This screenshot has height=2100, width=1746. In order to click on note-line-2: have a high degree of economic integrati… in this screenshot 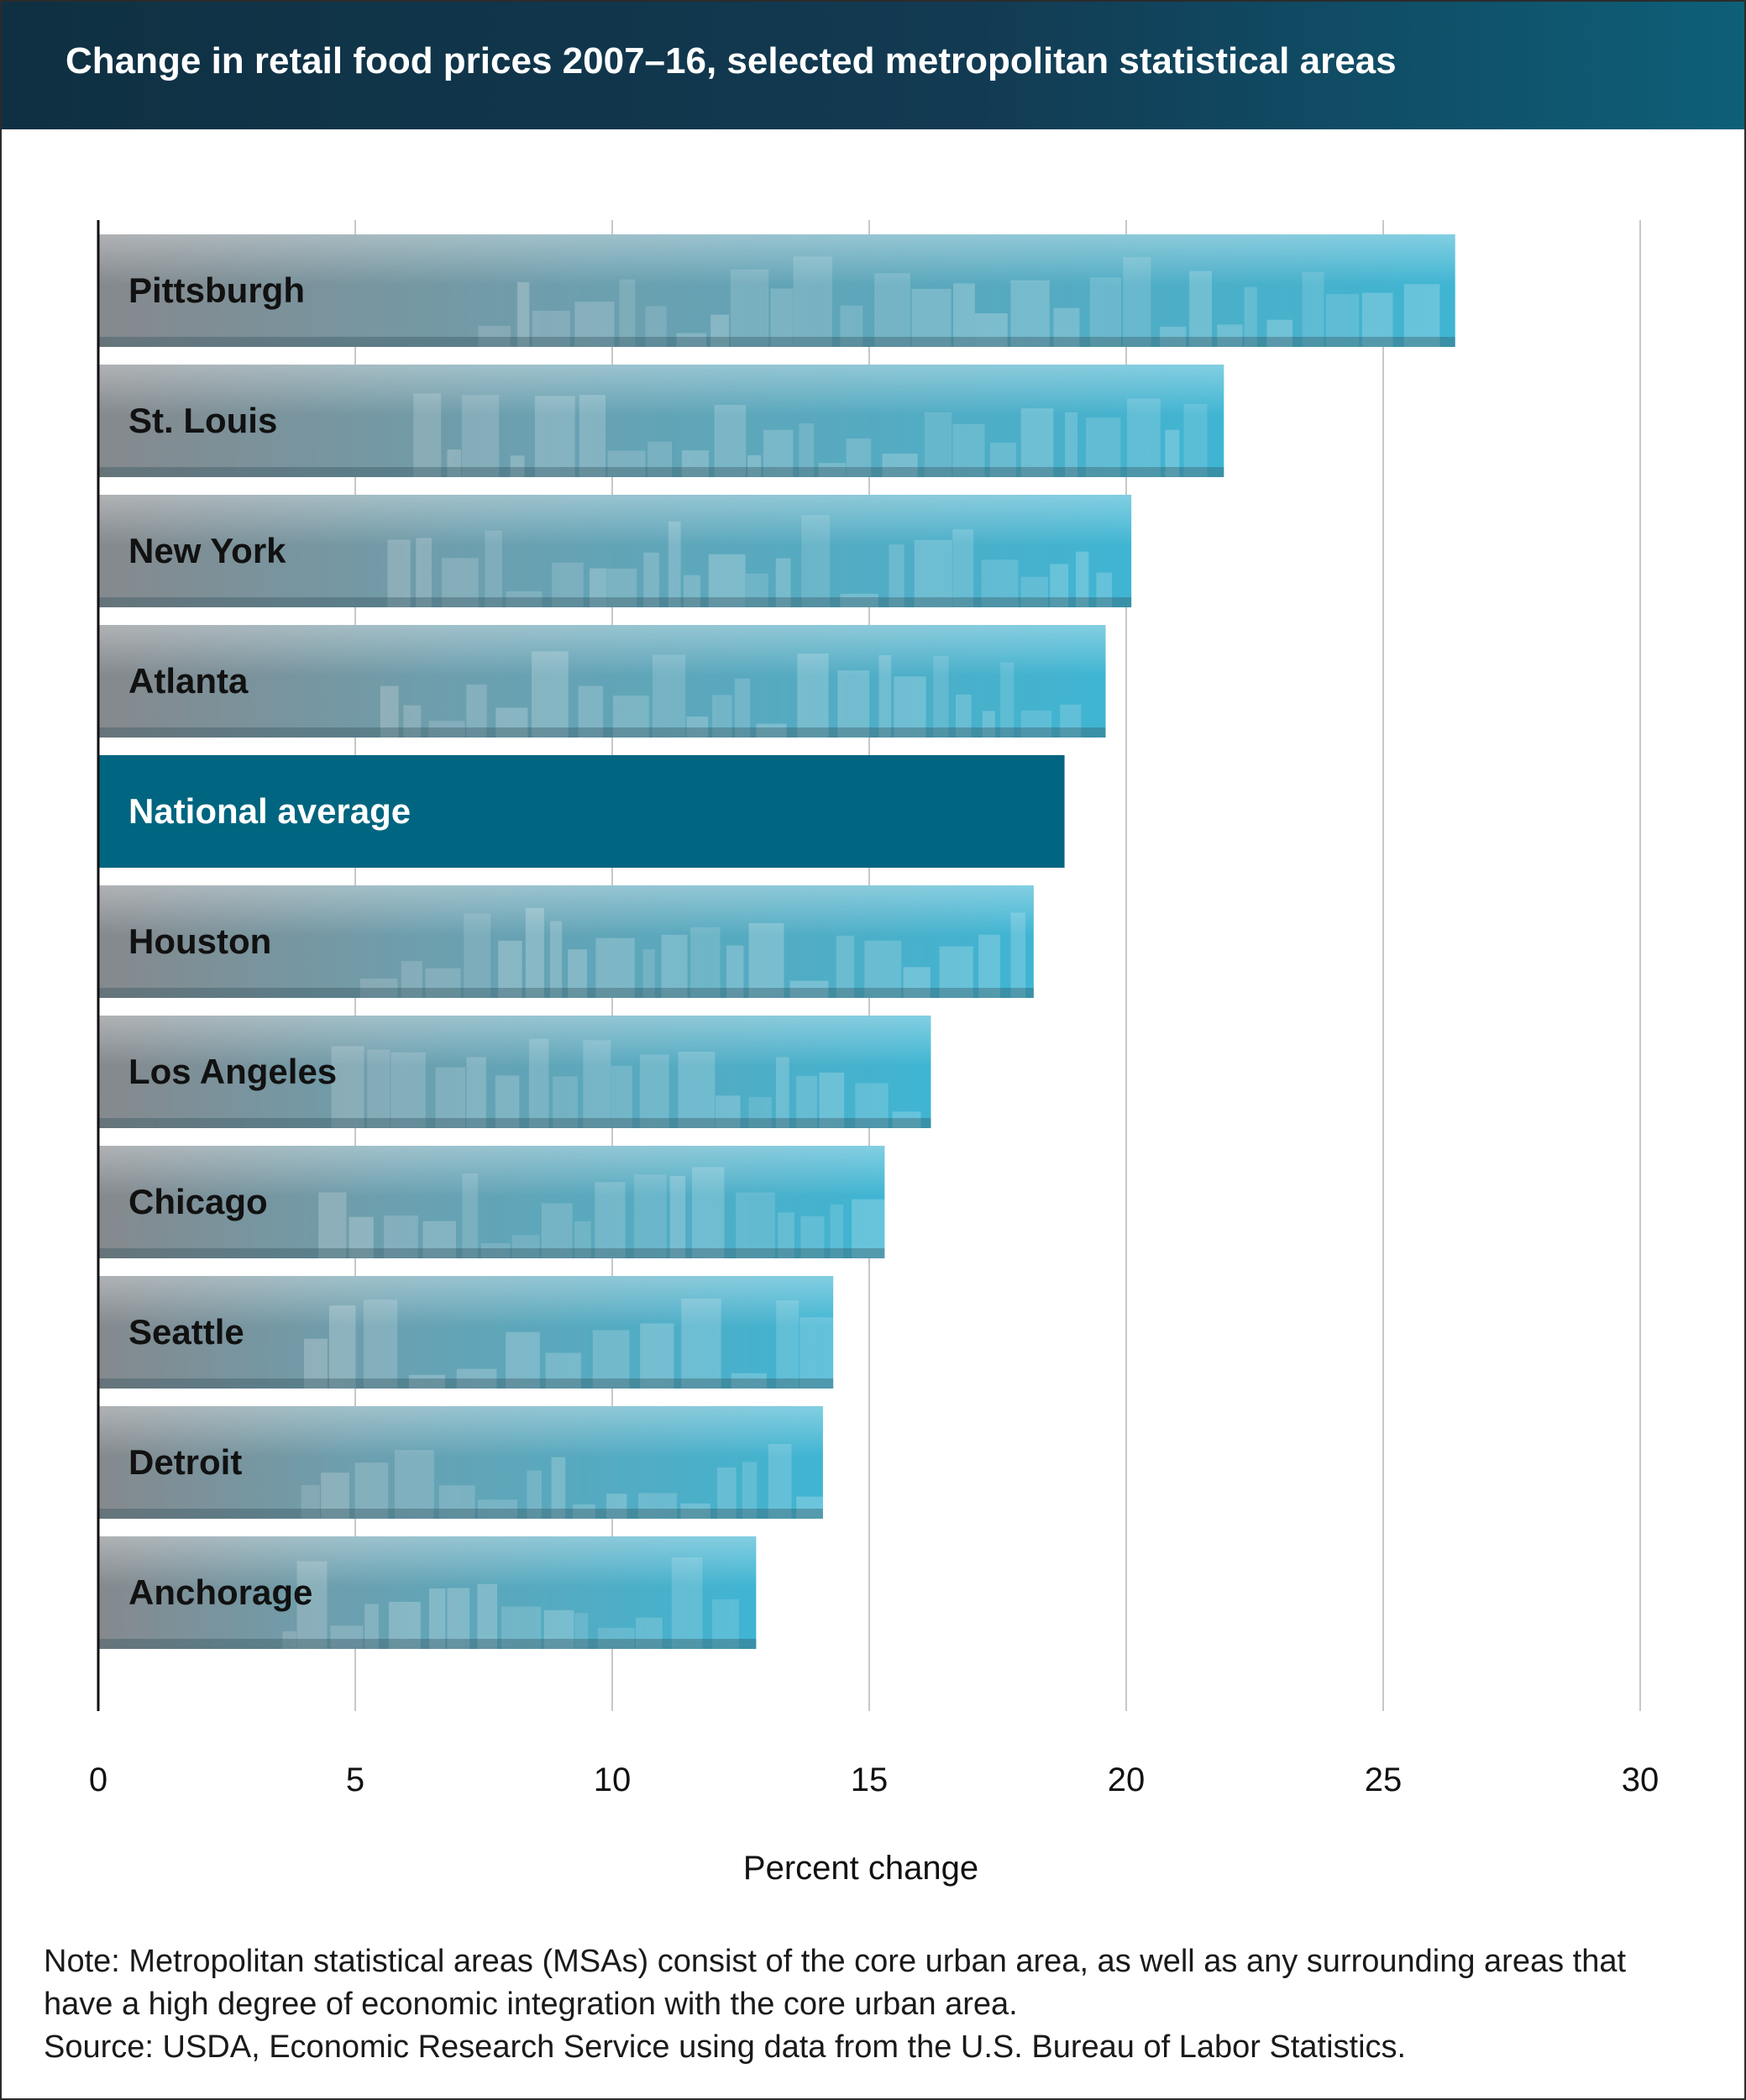, I will do `click(531, 2004)`.